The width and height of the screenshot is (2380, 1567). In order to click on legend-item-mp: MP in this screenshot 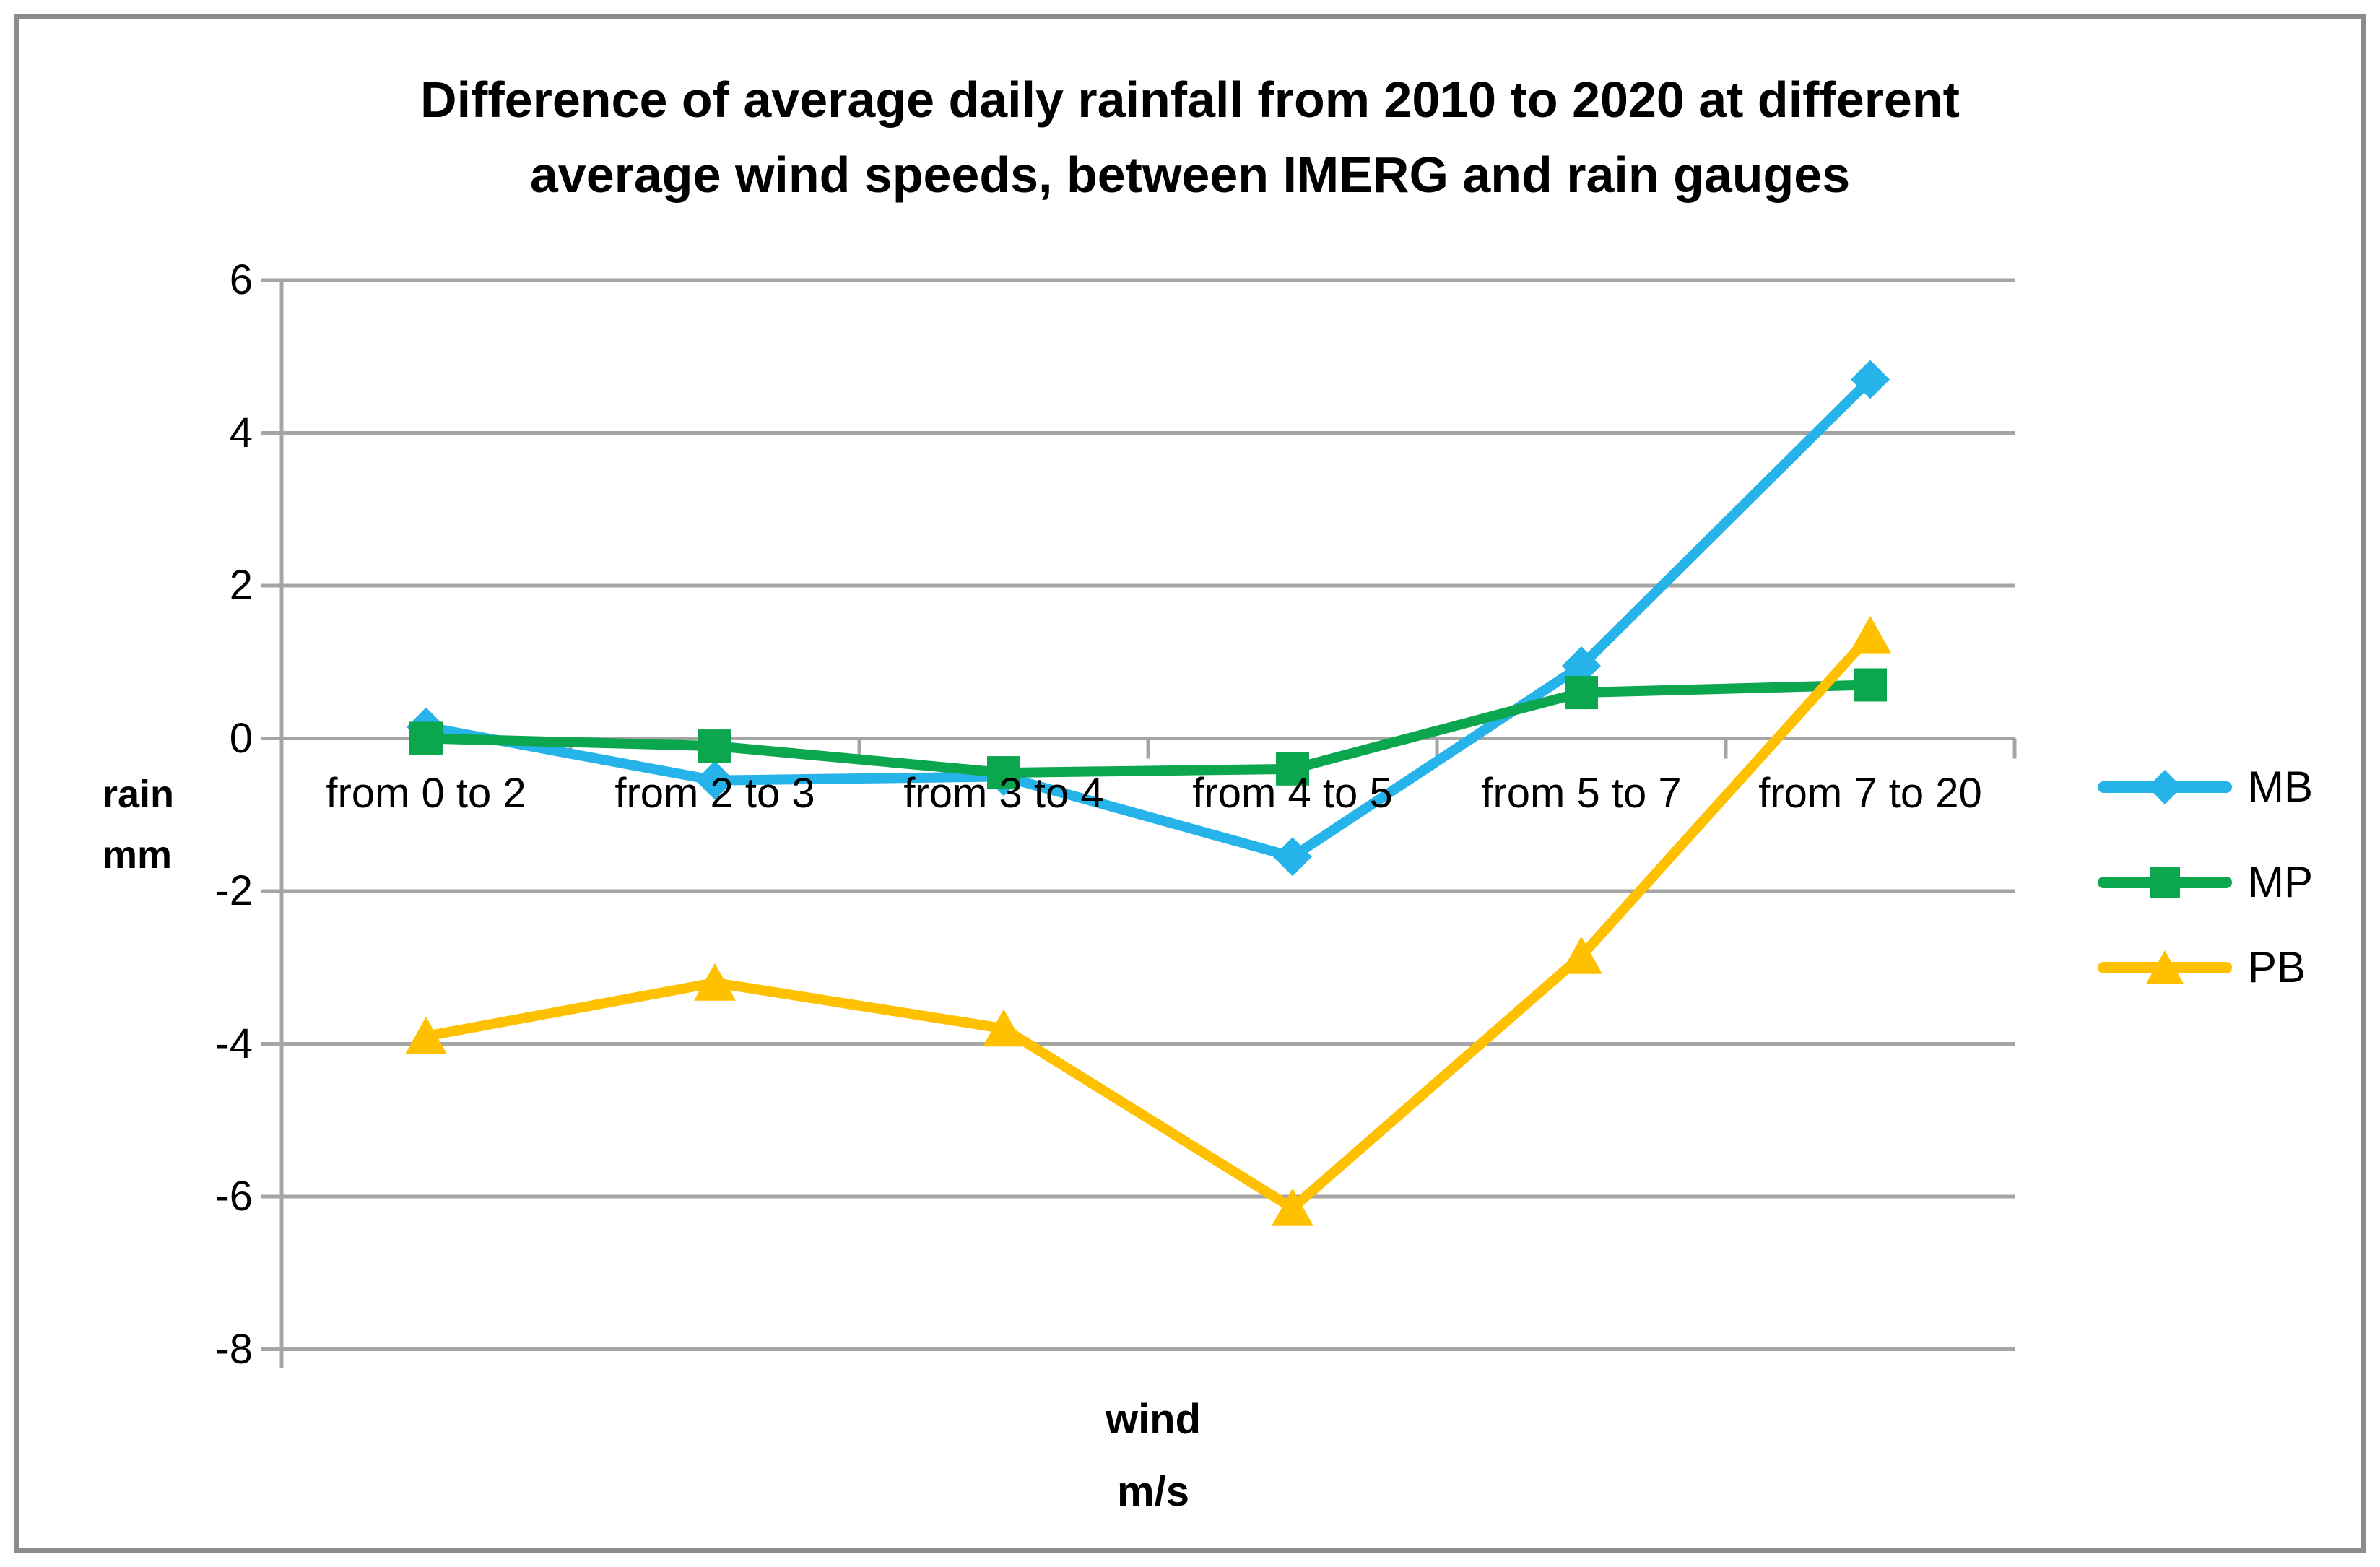, I will do `click(2205, 882)`.